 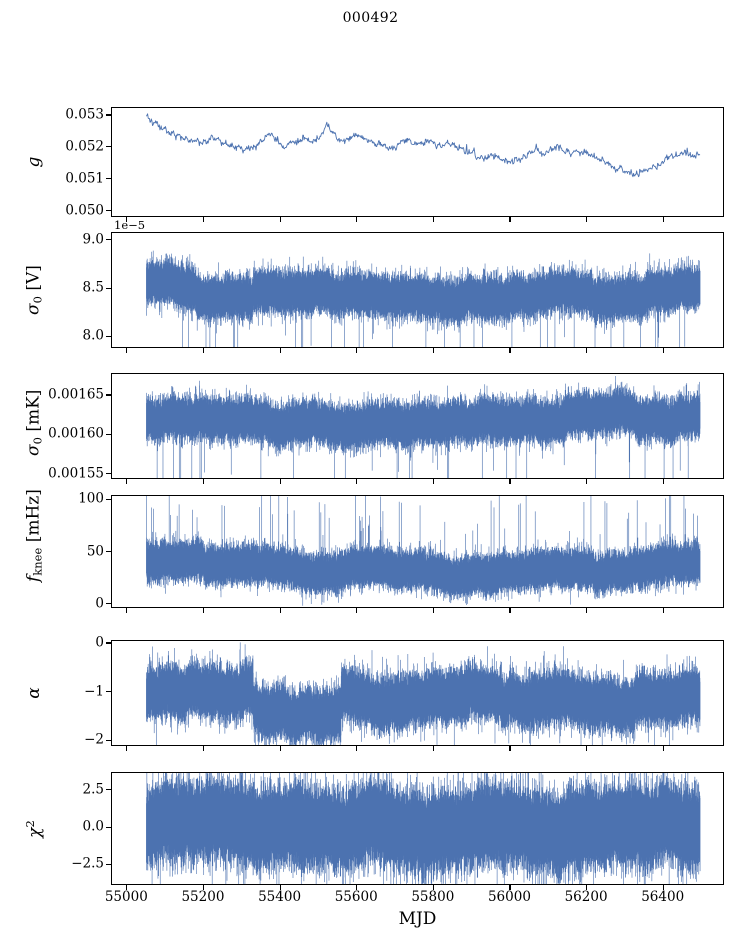 I want to click on y-tick-label: 2.5, so click(x=93, y=789).